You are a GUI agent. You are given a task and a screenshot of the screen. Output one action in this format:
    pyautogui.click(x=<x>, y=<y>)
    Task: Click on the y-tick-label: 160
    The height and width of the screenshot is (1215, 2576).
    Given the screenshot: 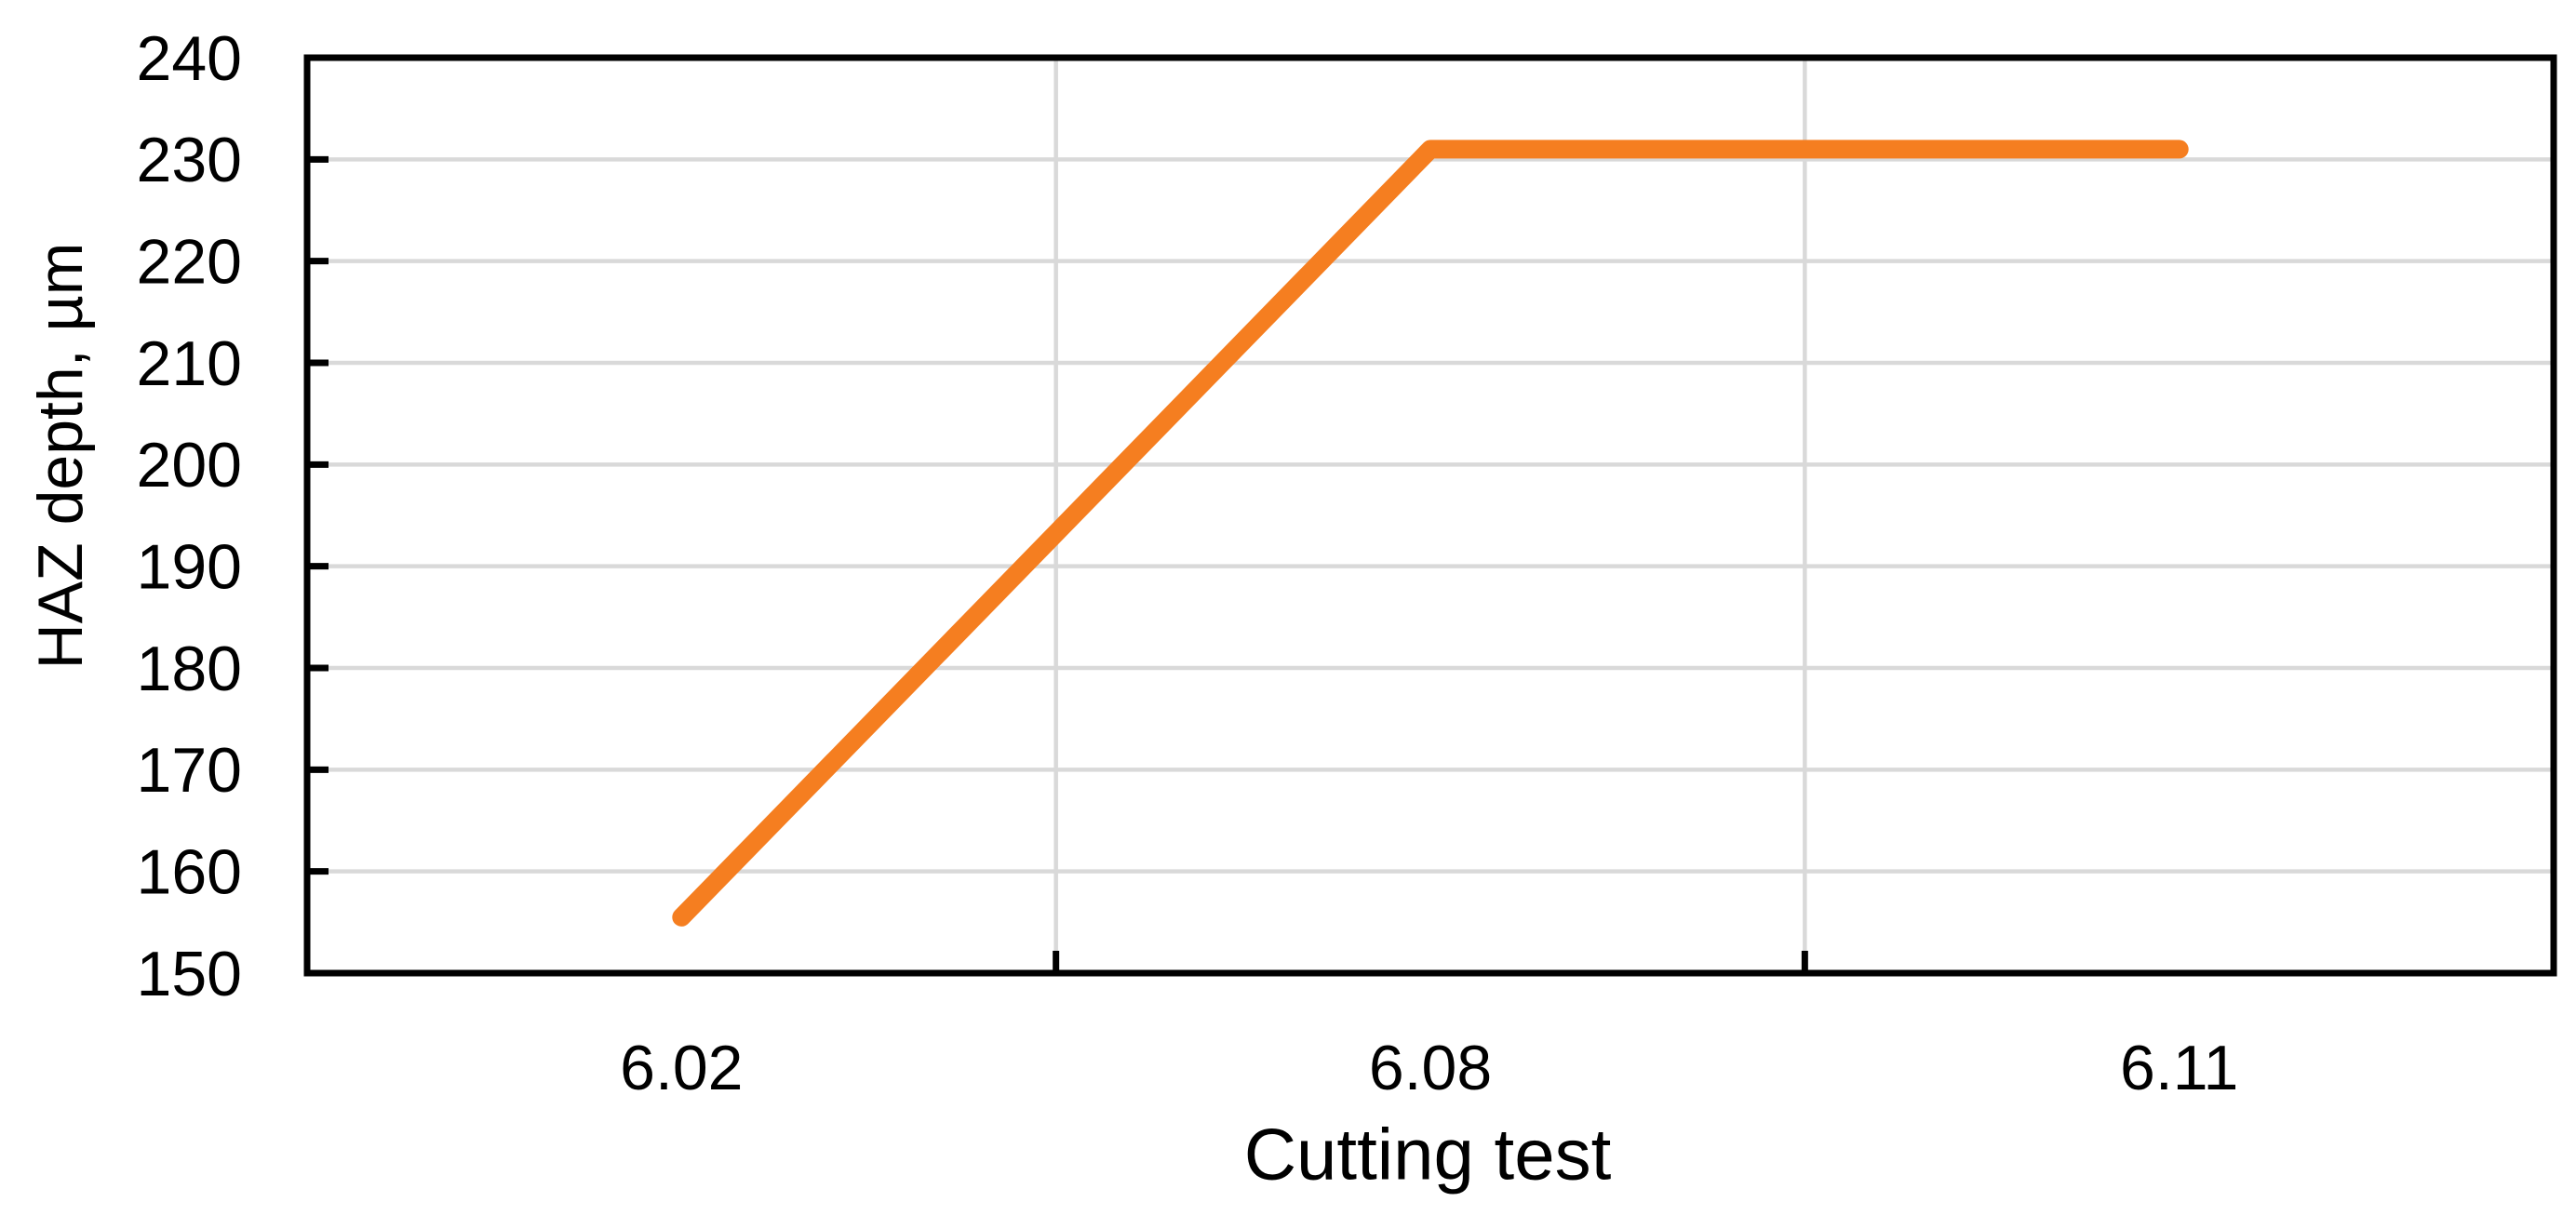 What is the action you would take?
    pyautogui.click(x=189, y=871)
    